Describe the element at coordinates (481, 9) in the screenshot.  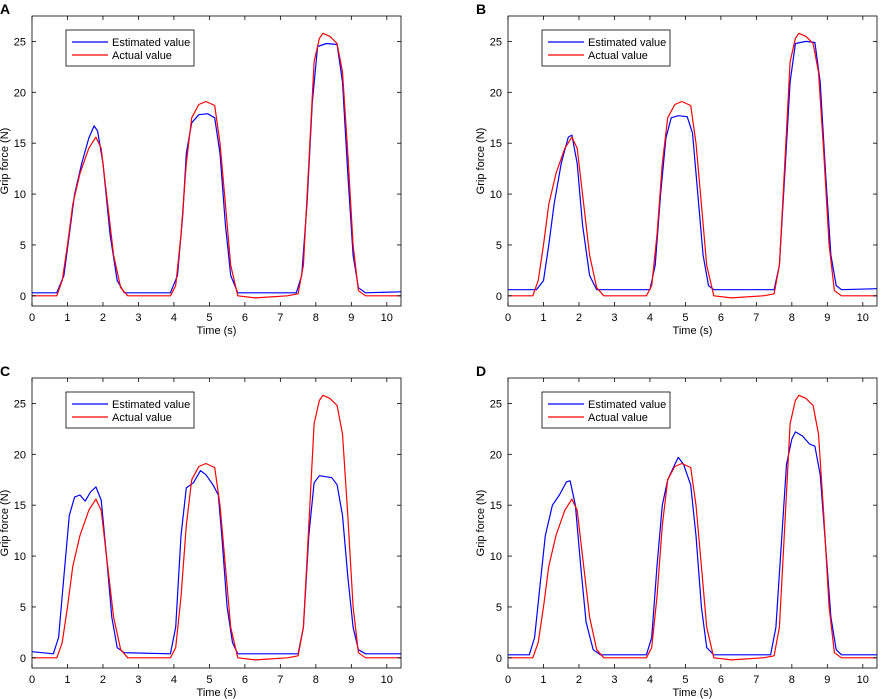
I see `panel-letter: B` at that location.